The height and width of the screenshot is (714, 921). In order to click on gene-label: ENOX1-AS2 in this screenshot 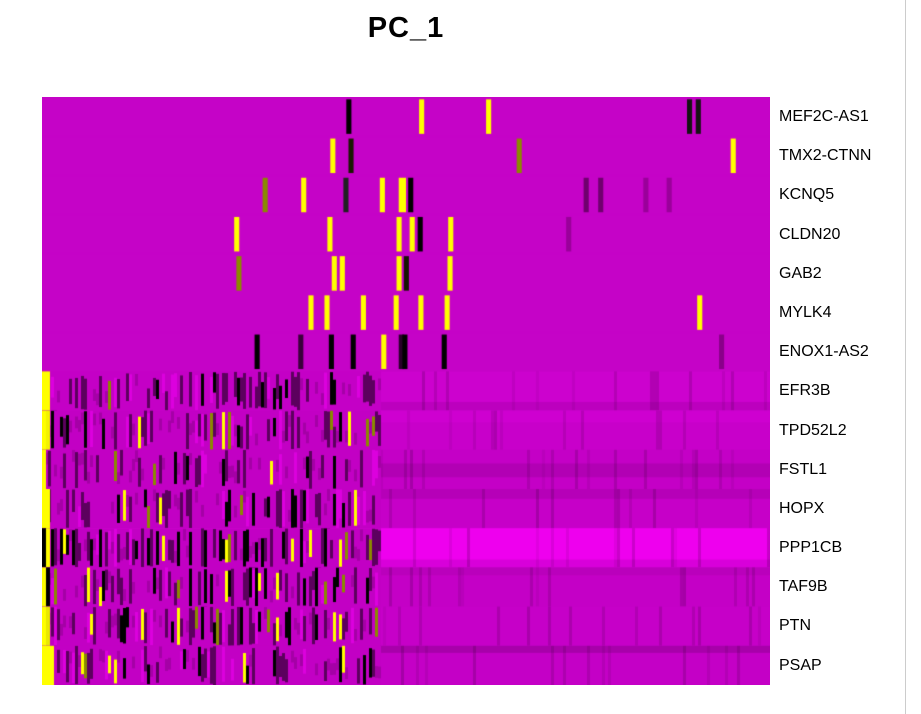, I will do `click(824, 352)`.